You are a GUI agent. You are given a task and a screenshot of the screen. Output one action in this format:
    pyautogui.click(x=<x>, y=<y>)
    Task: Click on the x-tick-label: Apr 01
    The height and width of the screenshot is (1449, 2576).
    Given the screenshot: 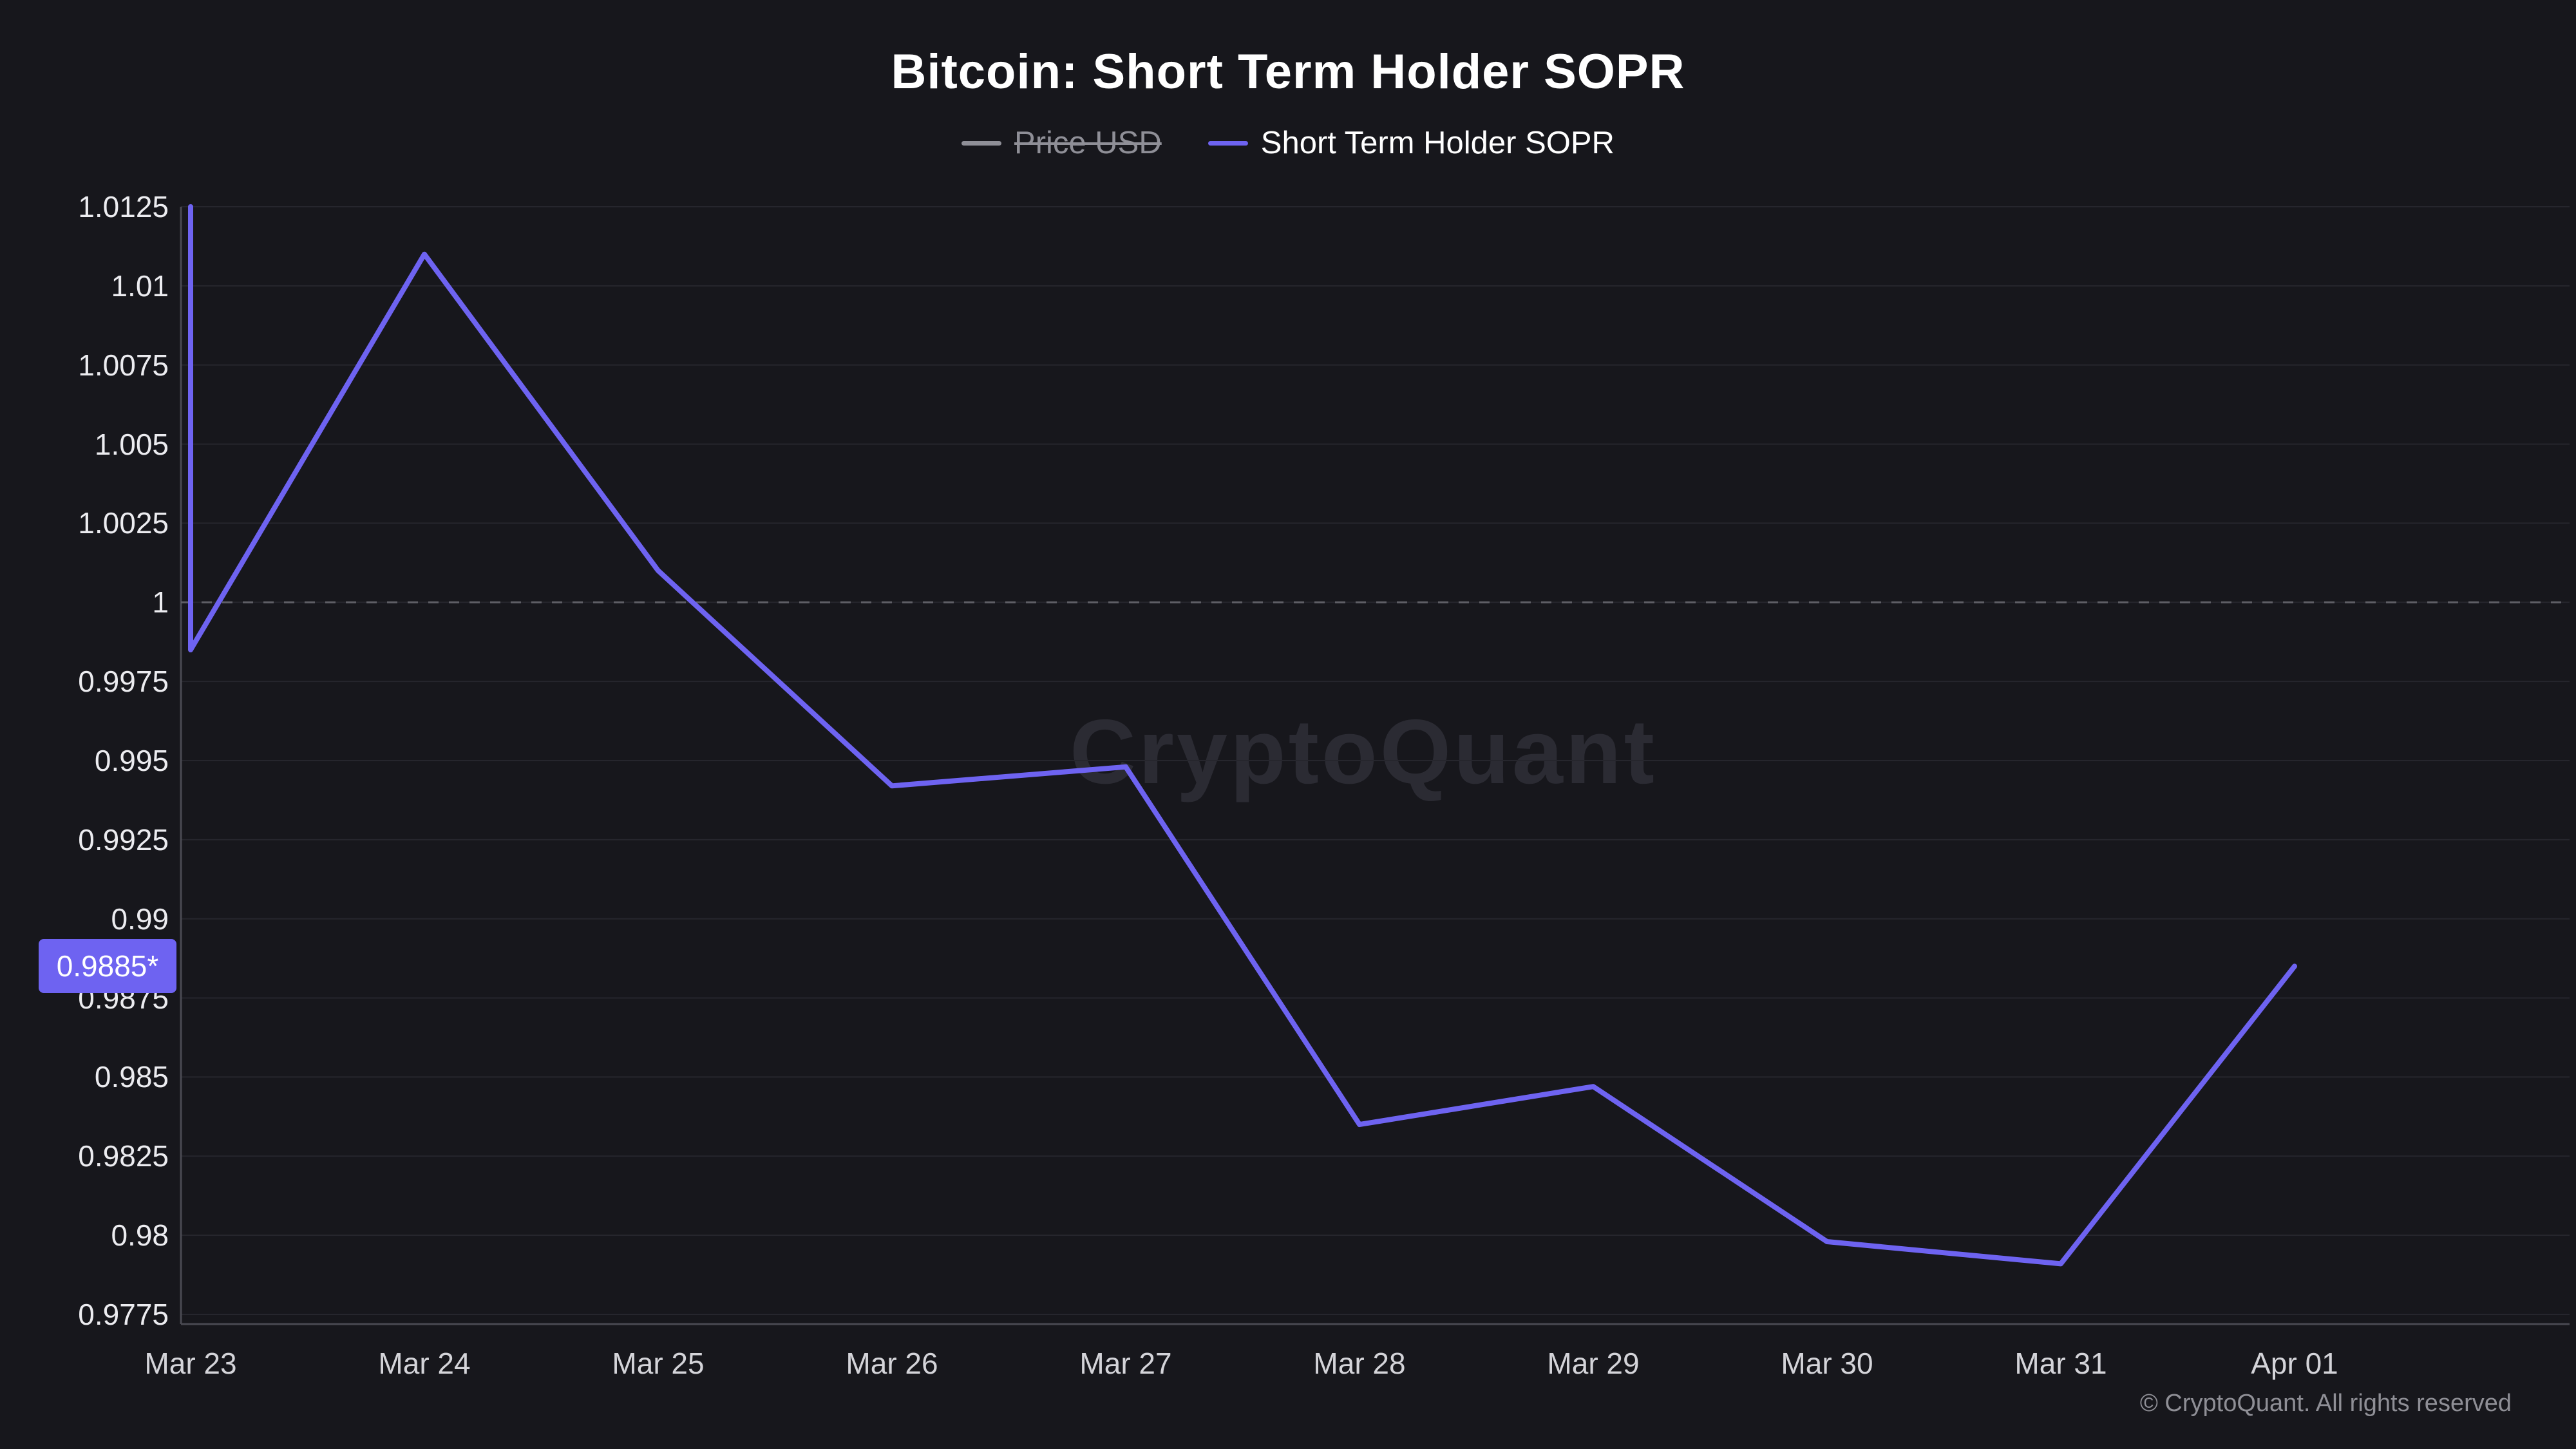 What is the action you would take?
    pyautogui.click(x=2295, y=1364)
    